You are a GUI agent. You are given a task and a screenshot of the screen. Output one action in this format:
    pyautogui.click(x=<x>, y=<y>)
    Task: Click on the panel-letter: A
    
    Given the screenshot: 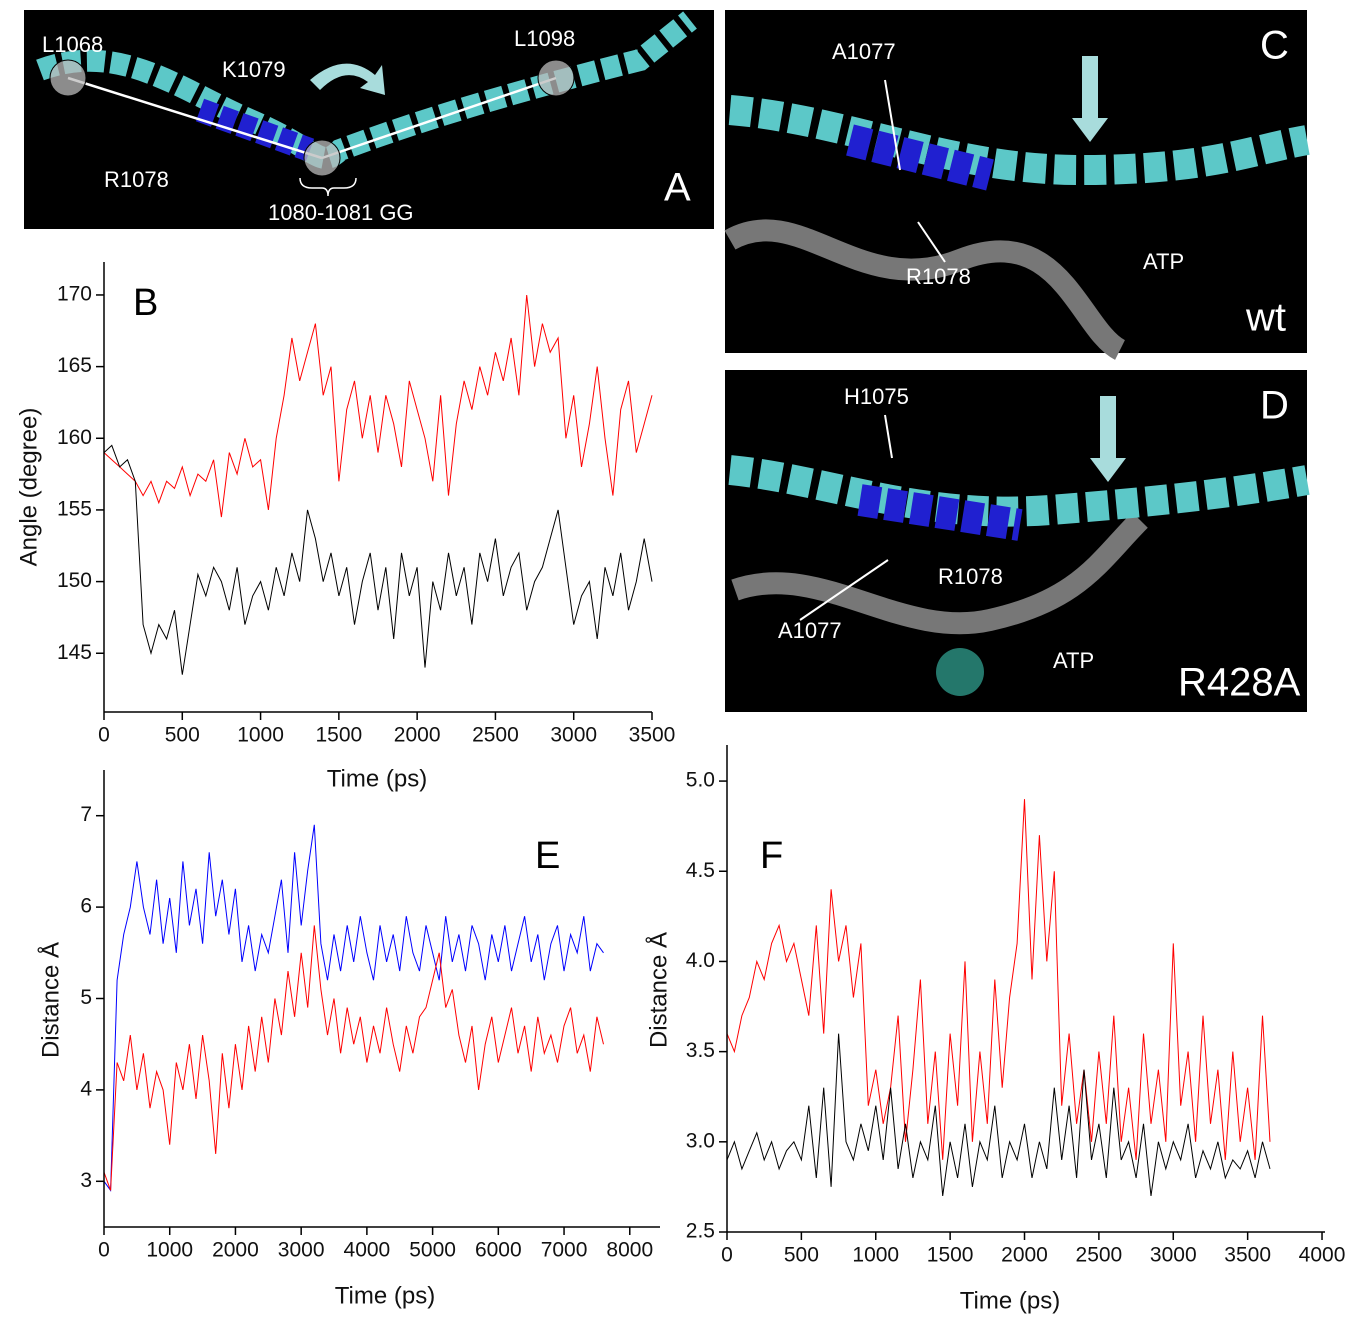 What is the action you would take?
    pyautogui.click(x=677, y=188)
    